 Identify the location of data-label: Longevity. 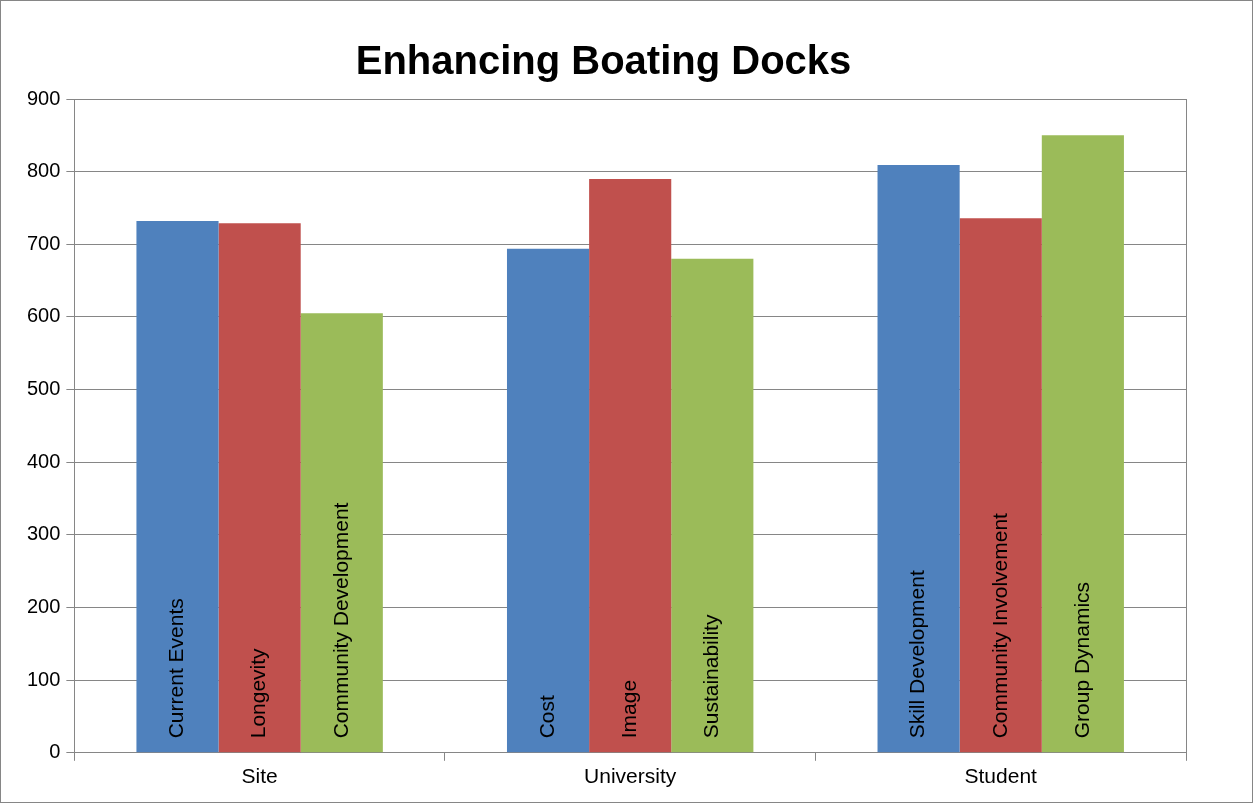
(258, 693).